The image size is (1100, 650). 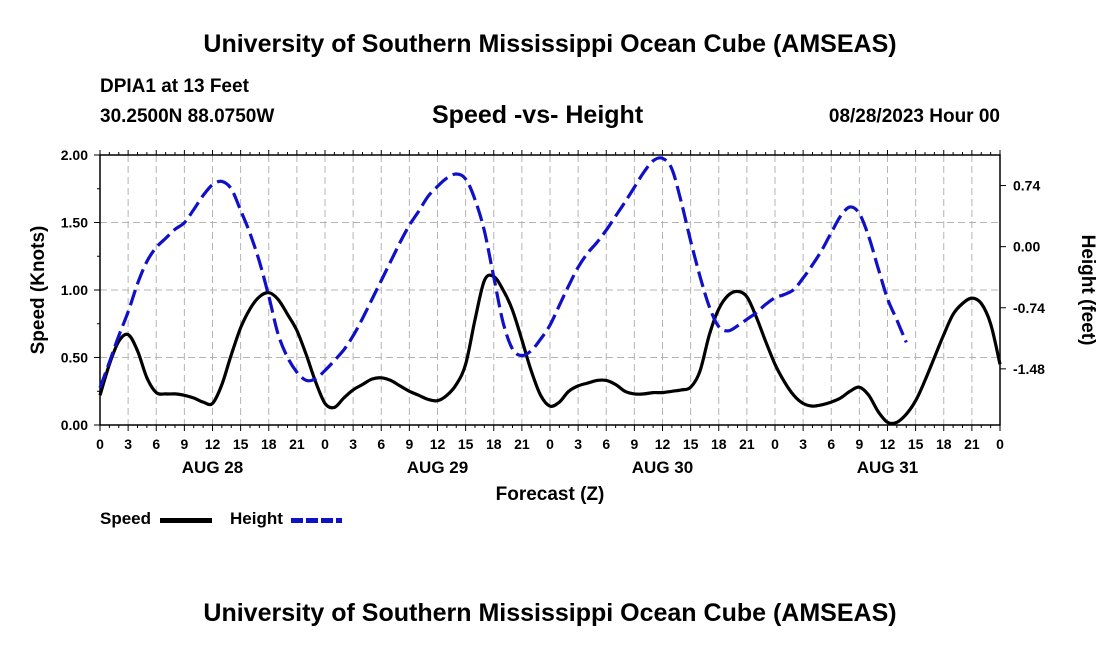 What do you see at coordinates (74, 155) in the screenshot?
I see `y-tick-label: 2.00` at bounding box center [74, 155].